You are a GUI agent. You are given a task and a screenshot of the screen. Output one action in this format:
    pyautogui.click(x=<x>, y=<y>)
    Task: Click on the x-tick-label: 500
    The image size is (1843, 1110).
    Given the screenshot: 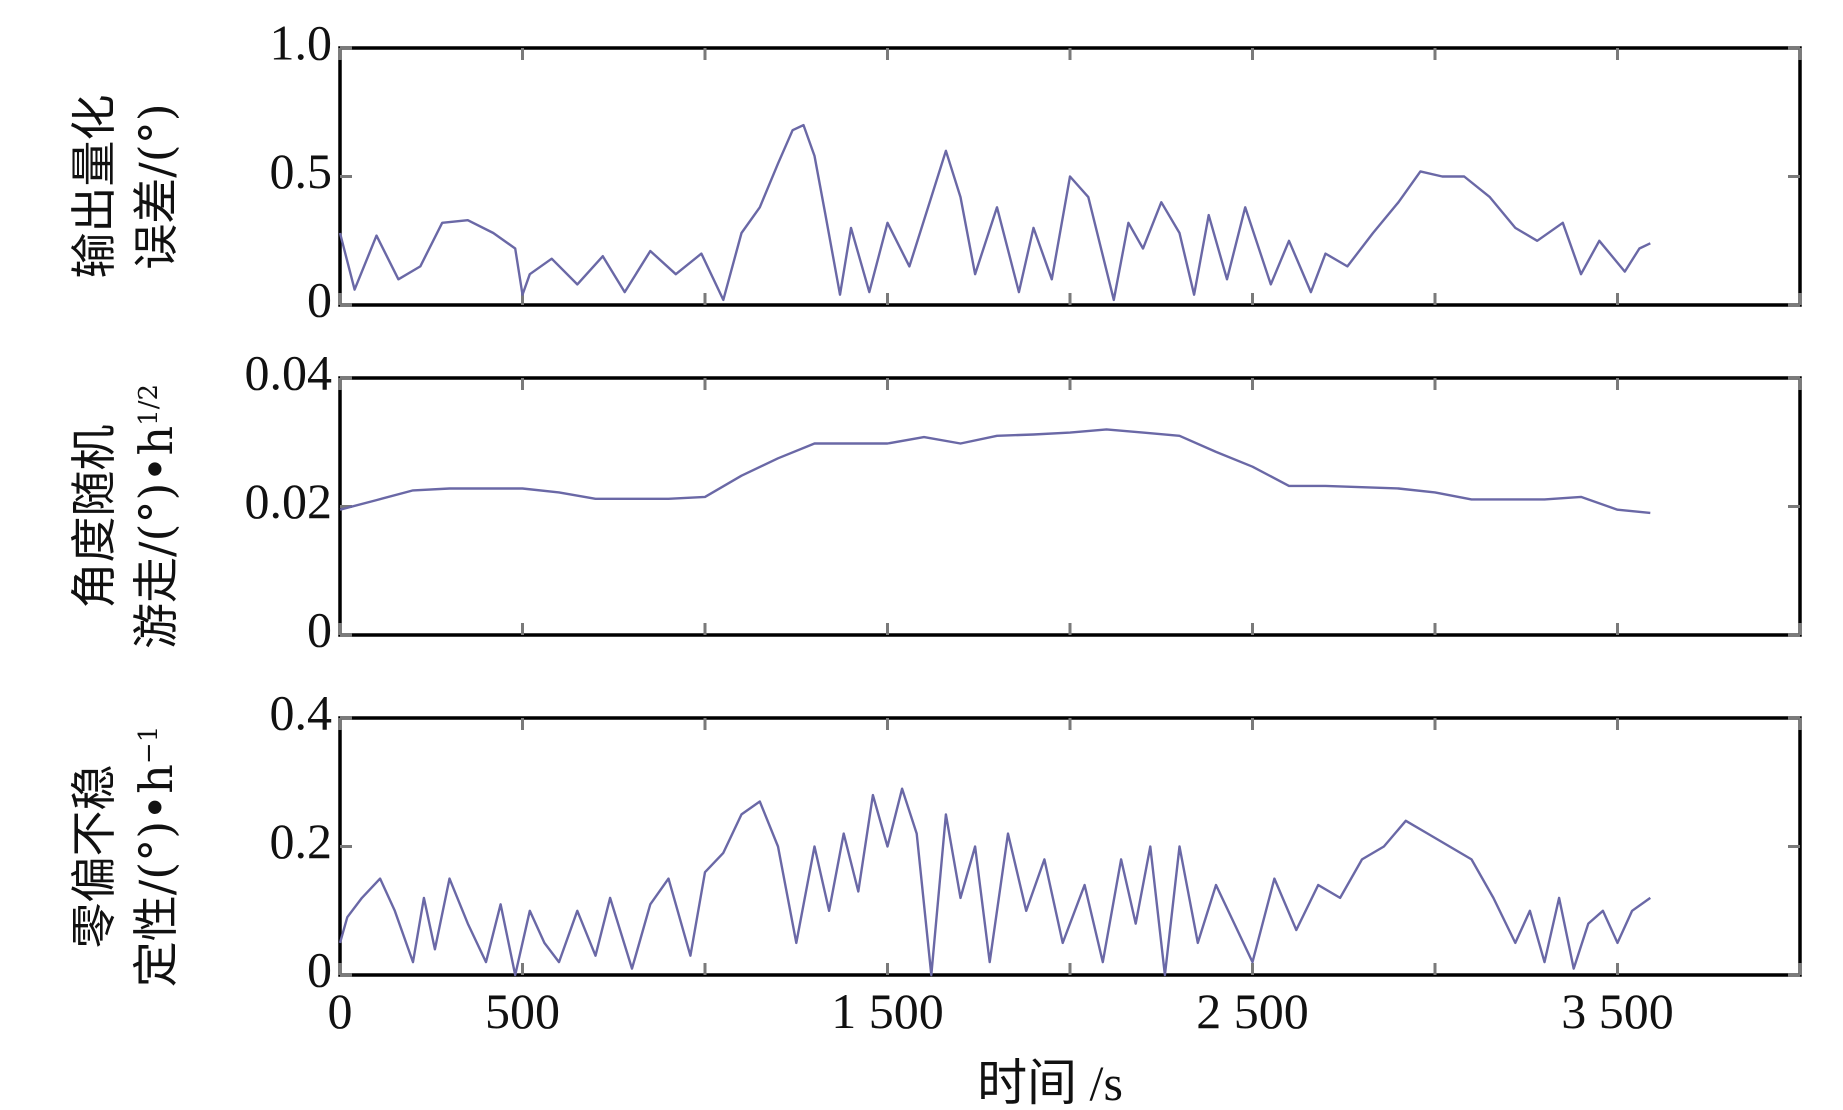 What is the action you would take?
    pyautogui.click(x=522, y=1011)
    